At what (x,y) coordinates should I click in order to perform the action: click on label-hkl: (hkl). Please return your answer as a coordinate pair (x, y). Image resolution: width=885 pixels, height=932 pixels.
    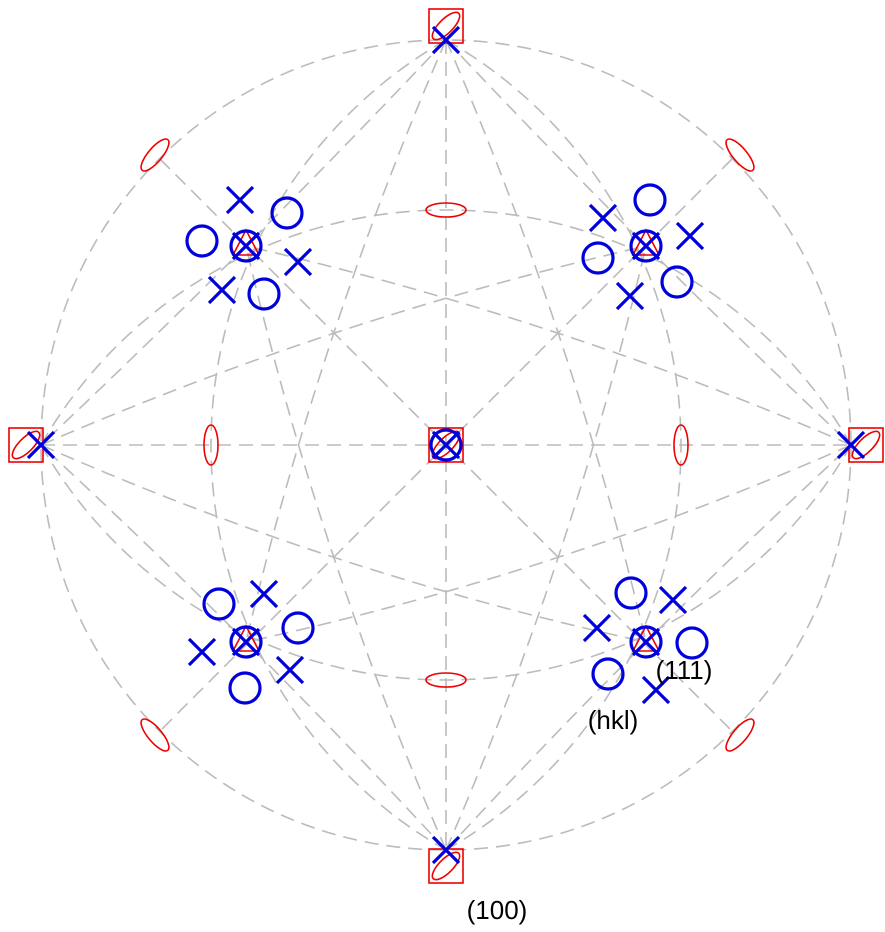
    Looking at the image, I should click on (613, 720).